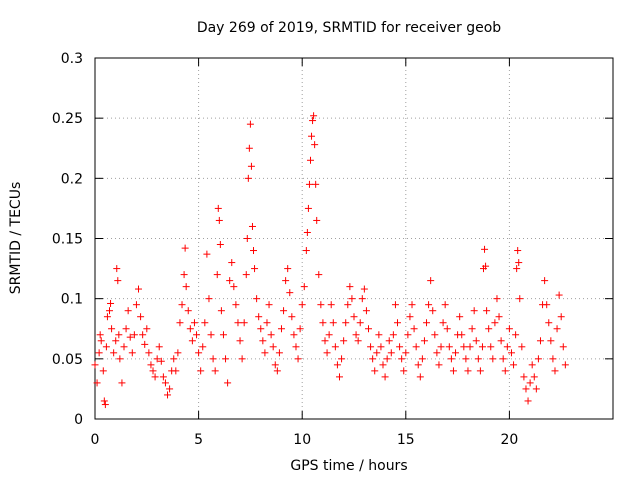 The height and width of the screenshot is (480, 640). What do you see at coordinates (67, 119) in the screenshot?
I see `y-tick-label: 0.25` at bounding box center [67, 119].